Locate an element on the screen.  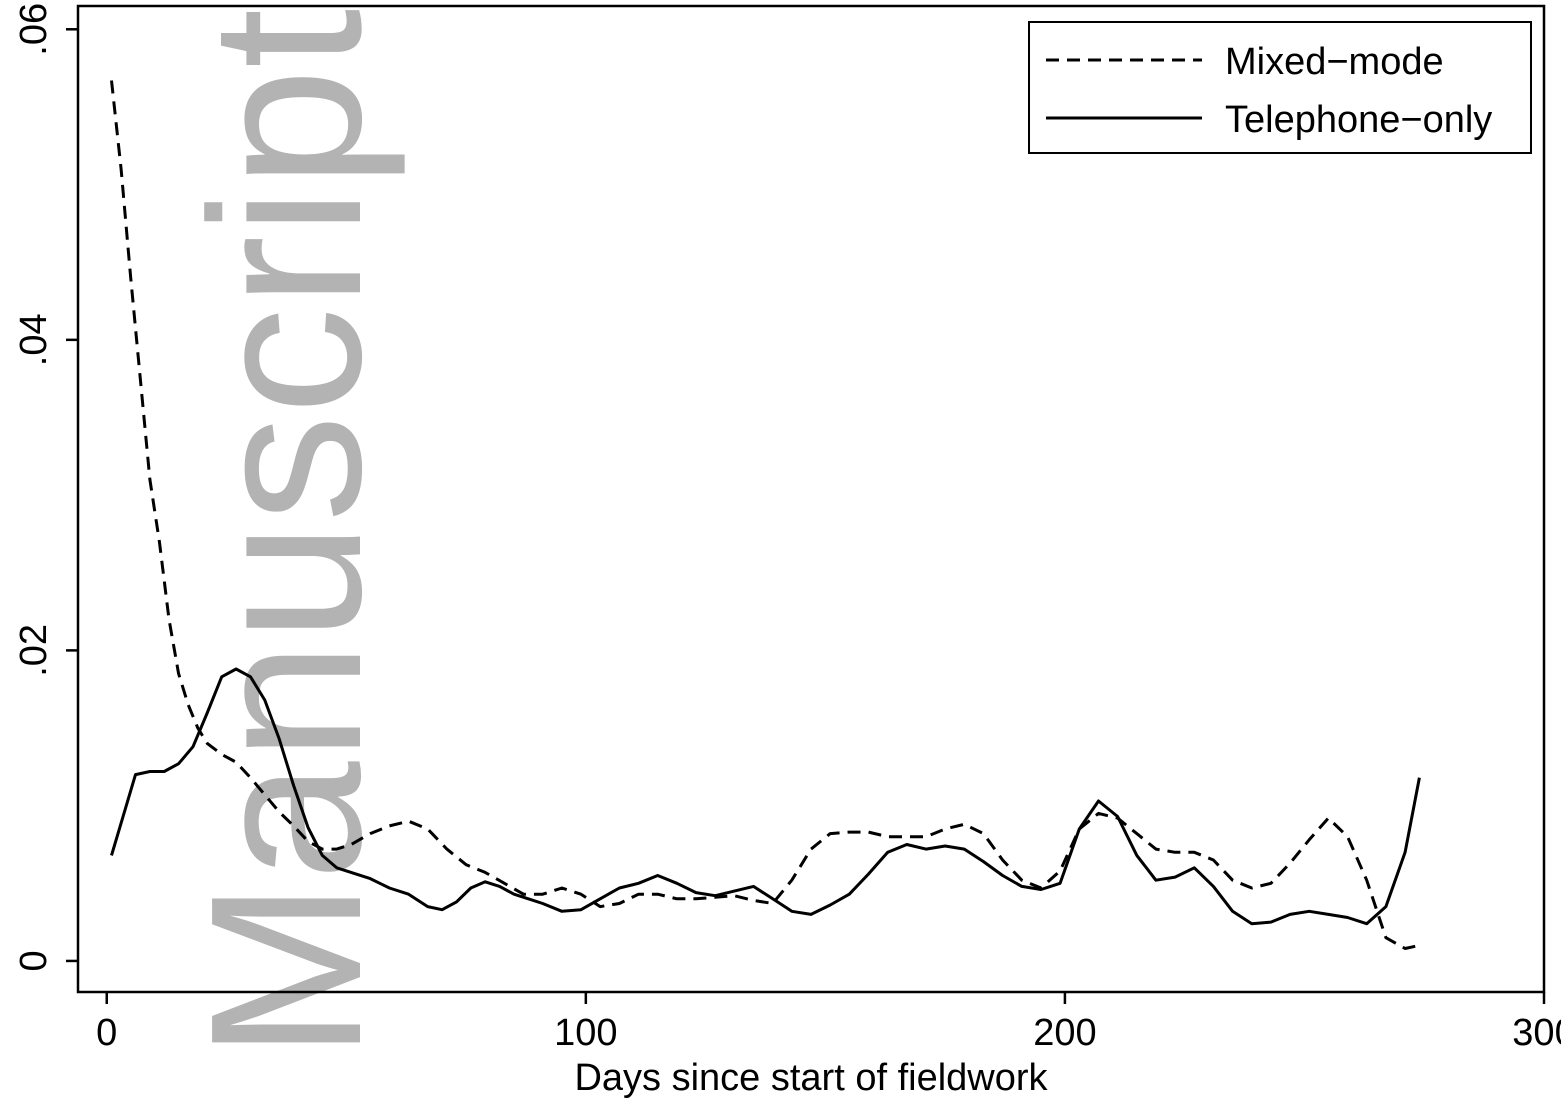
legend-label-telephone-only: Telephone−only is located at coordinates (1358, 120).